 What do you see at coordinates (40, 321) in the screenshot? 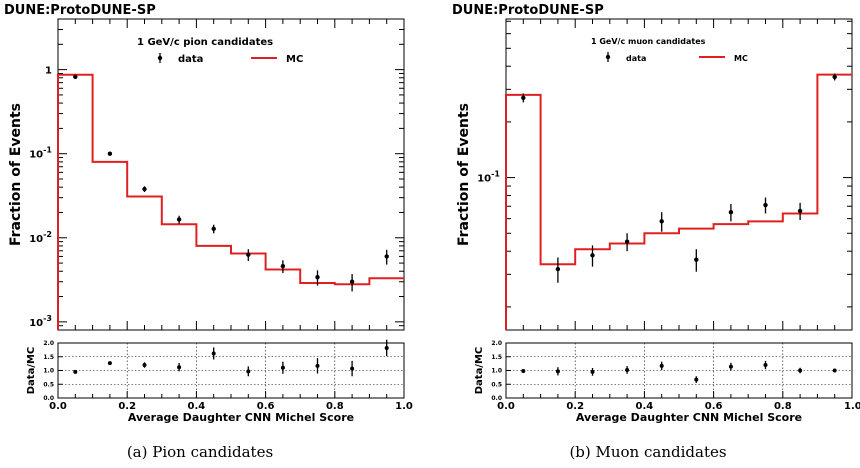
I see `y-tick-label: 10⁻³` at bounding box center [40, 321].